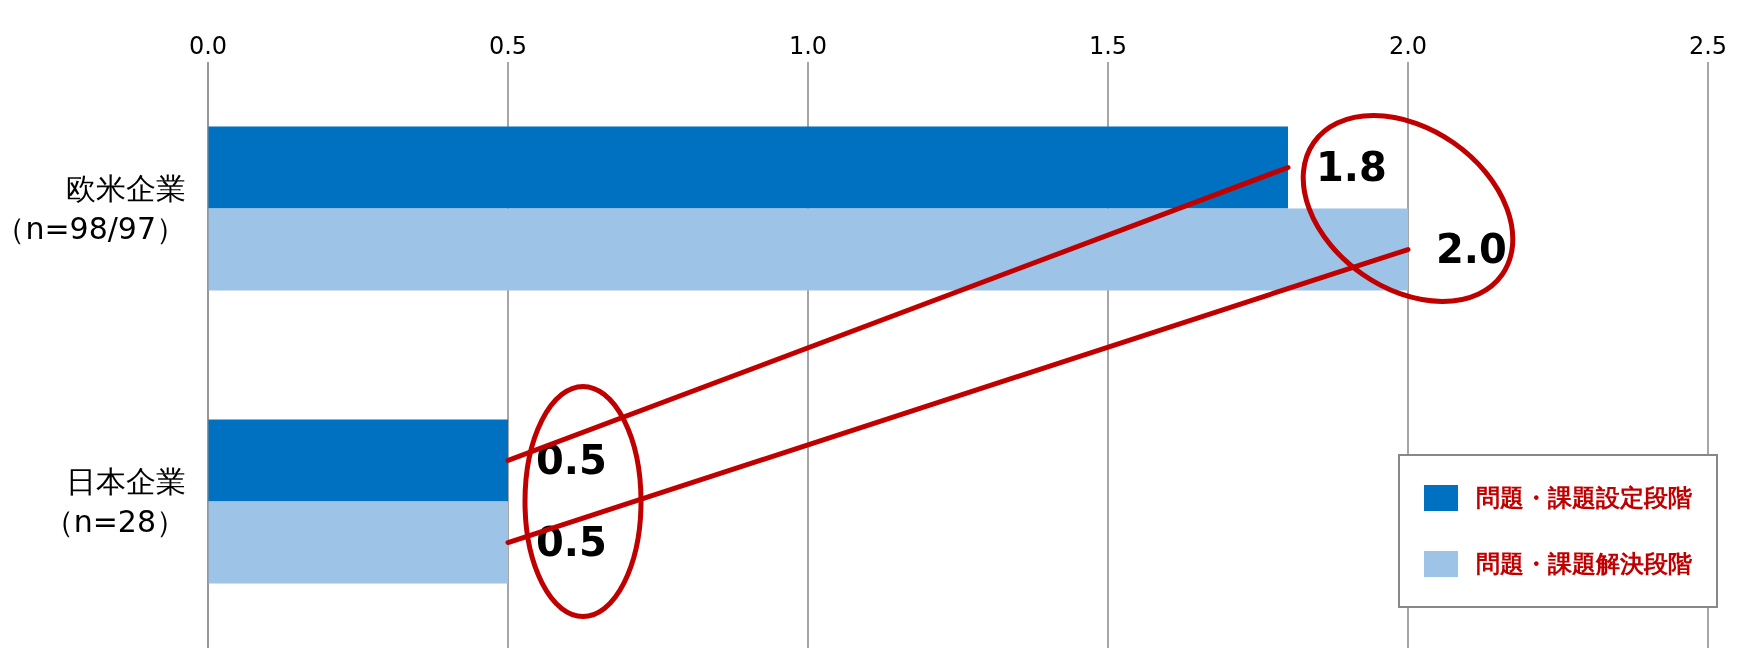 This screenshot has height=652, width=1746. What do you see at coordinates (208, 46) in the screenshot?
I see `text: 0.0` at bounding box center [208, 46].